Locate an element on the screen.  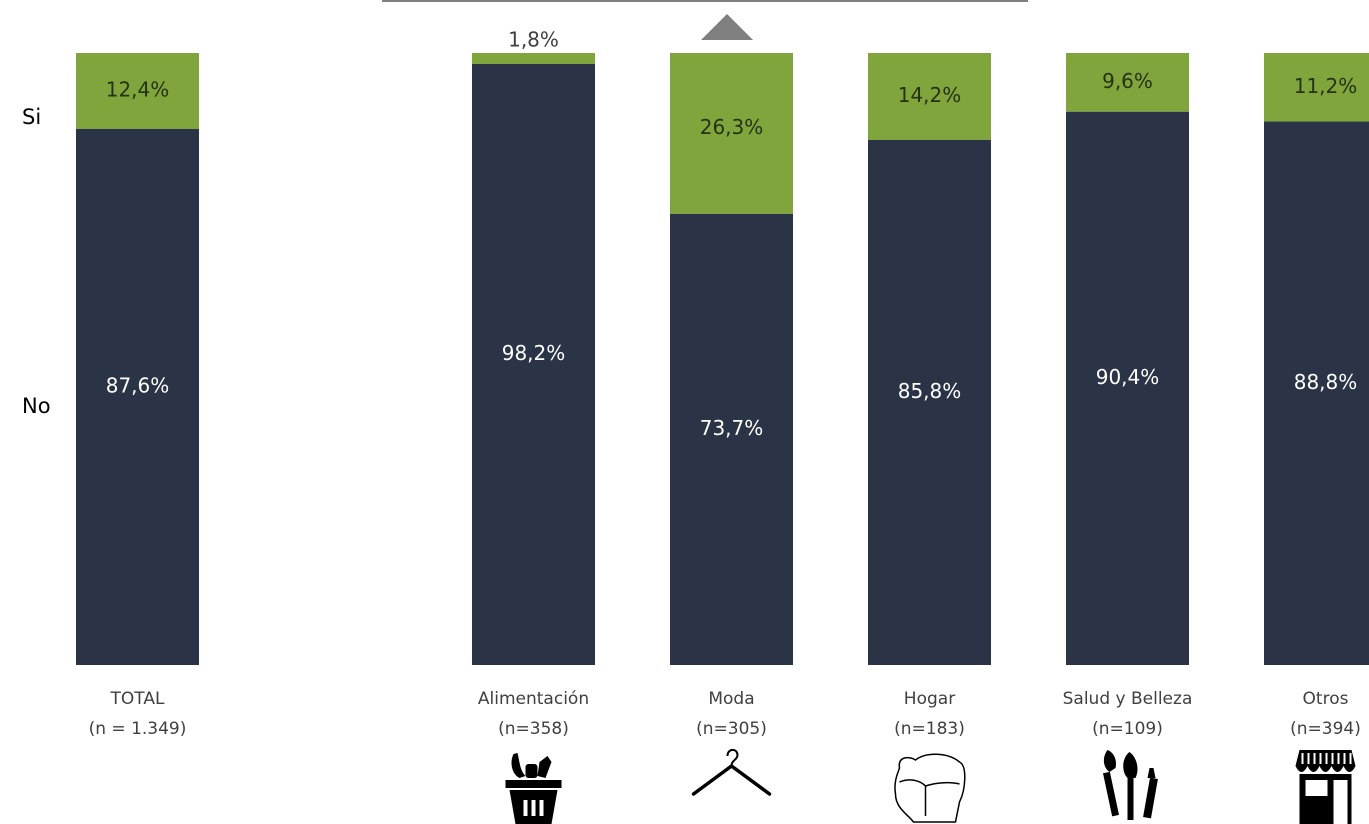
bar-no-moda is located at coordinates (731, 439).